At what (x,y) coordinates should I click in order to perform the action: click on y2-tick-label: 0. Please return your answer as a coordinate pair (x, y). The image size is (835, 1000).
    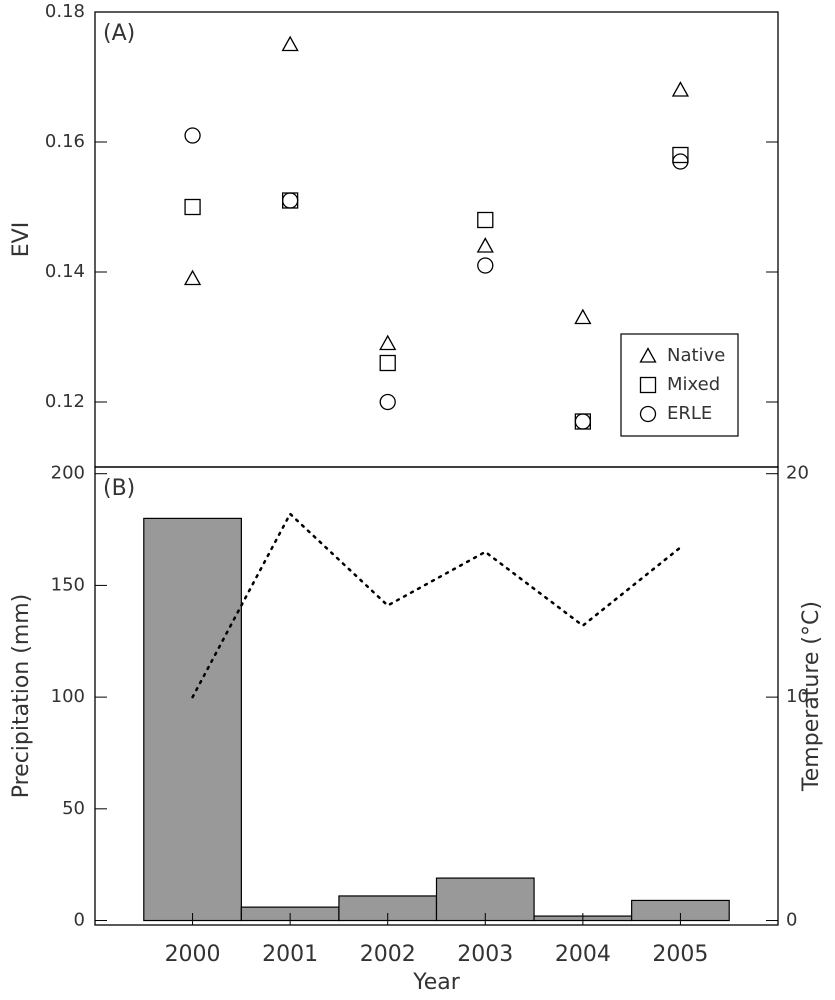
    Looking at the image, I should click on (791, 920).